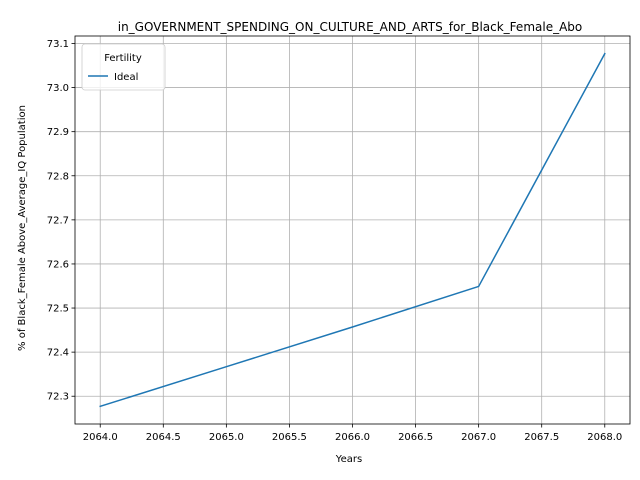  Describe the element at coordinates (226, 437) in the screenshot. I see `x-tick-label: 2065.0` at that location.